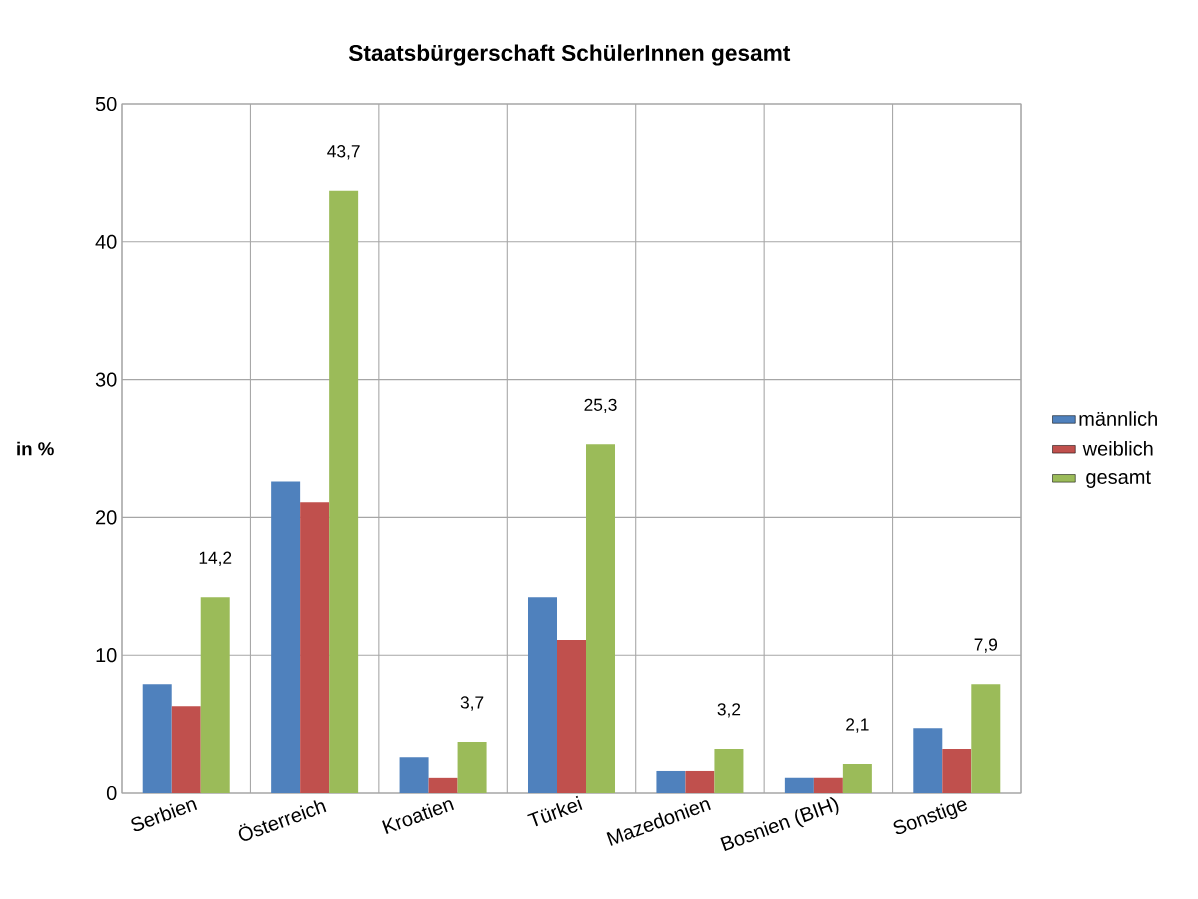 This screenshot has height=899, width=1198. What do you see at coordinates (857, 725) in the screenshot?
I see `data-label: 2,1` at bounding box center [857, 725].